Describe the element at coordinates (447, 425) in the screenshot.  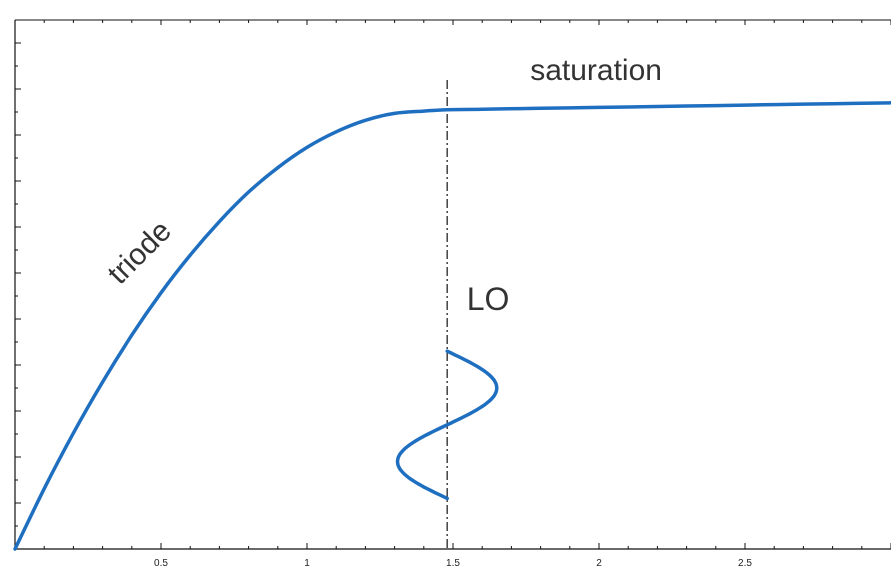
I see `lo-signal-wave` at that location.